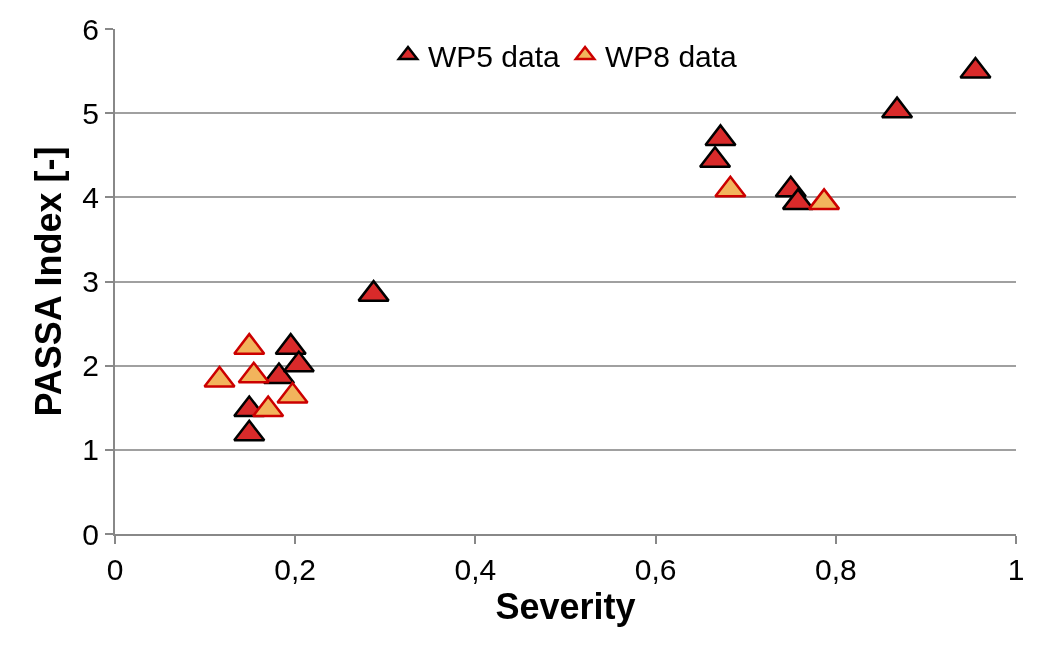  I want to click on y-tick-label: 0, so click(90, 534).